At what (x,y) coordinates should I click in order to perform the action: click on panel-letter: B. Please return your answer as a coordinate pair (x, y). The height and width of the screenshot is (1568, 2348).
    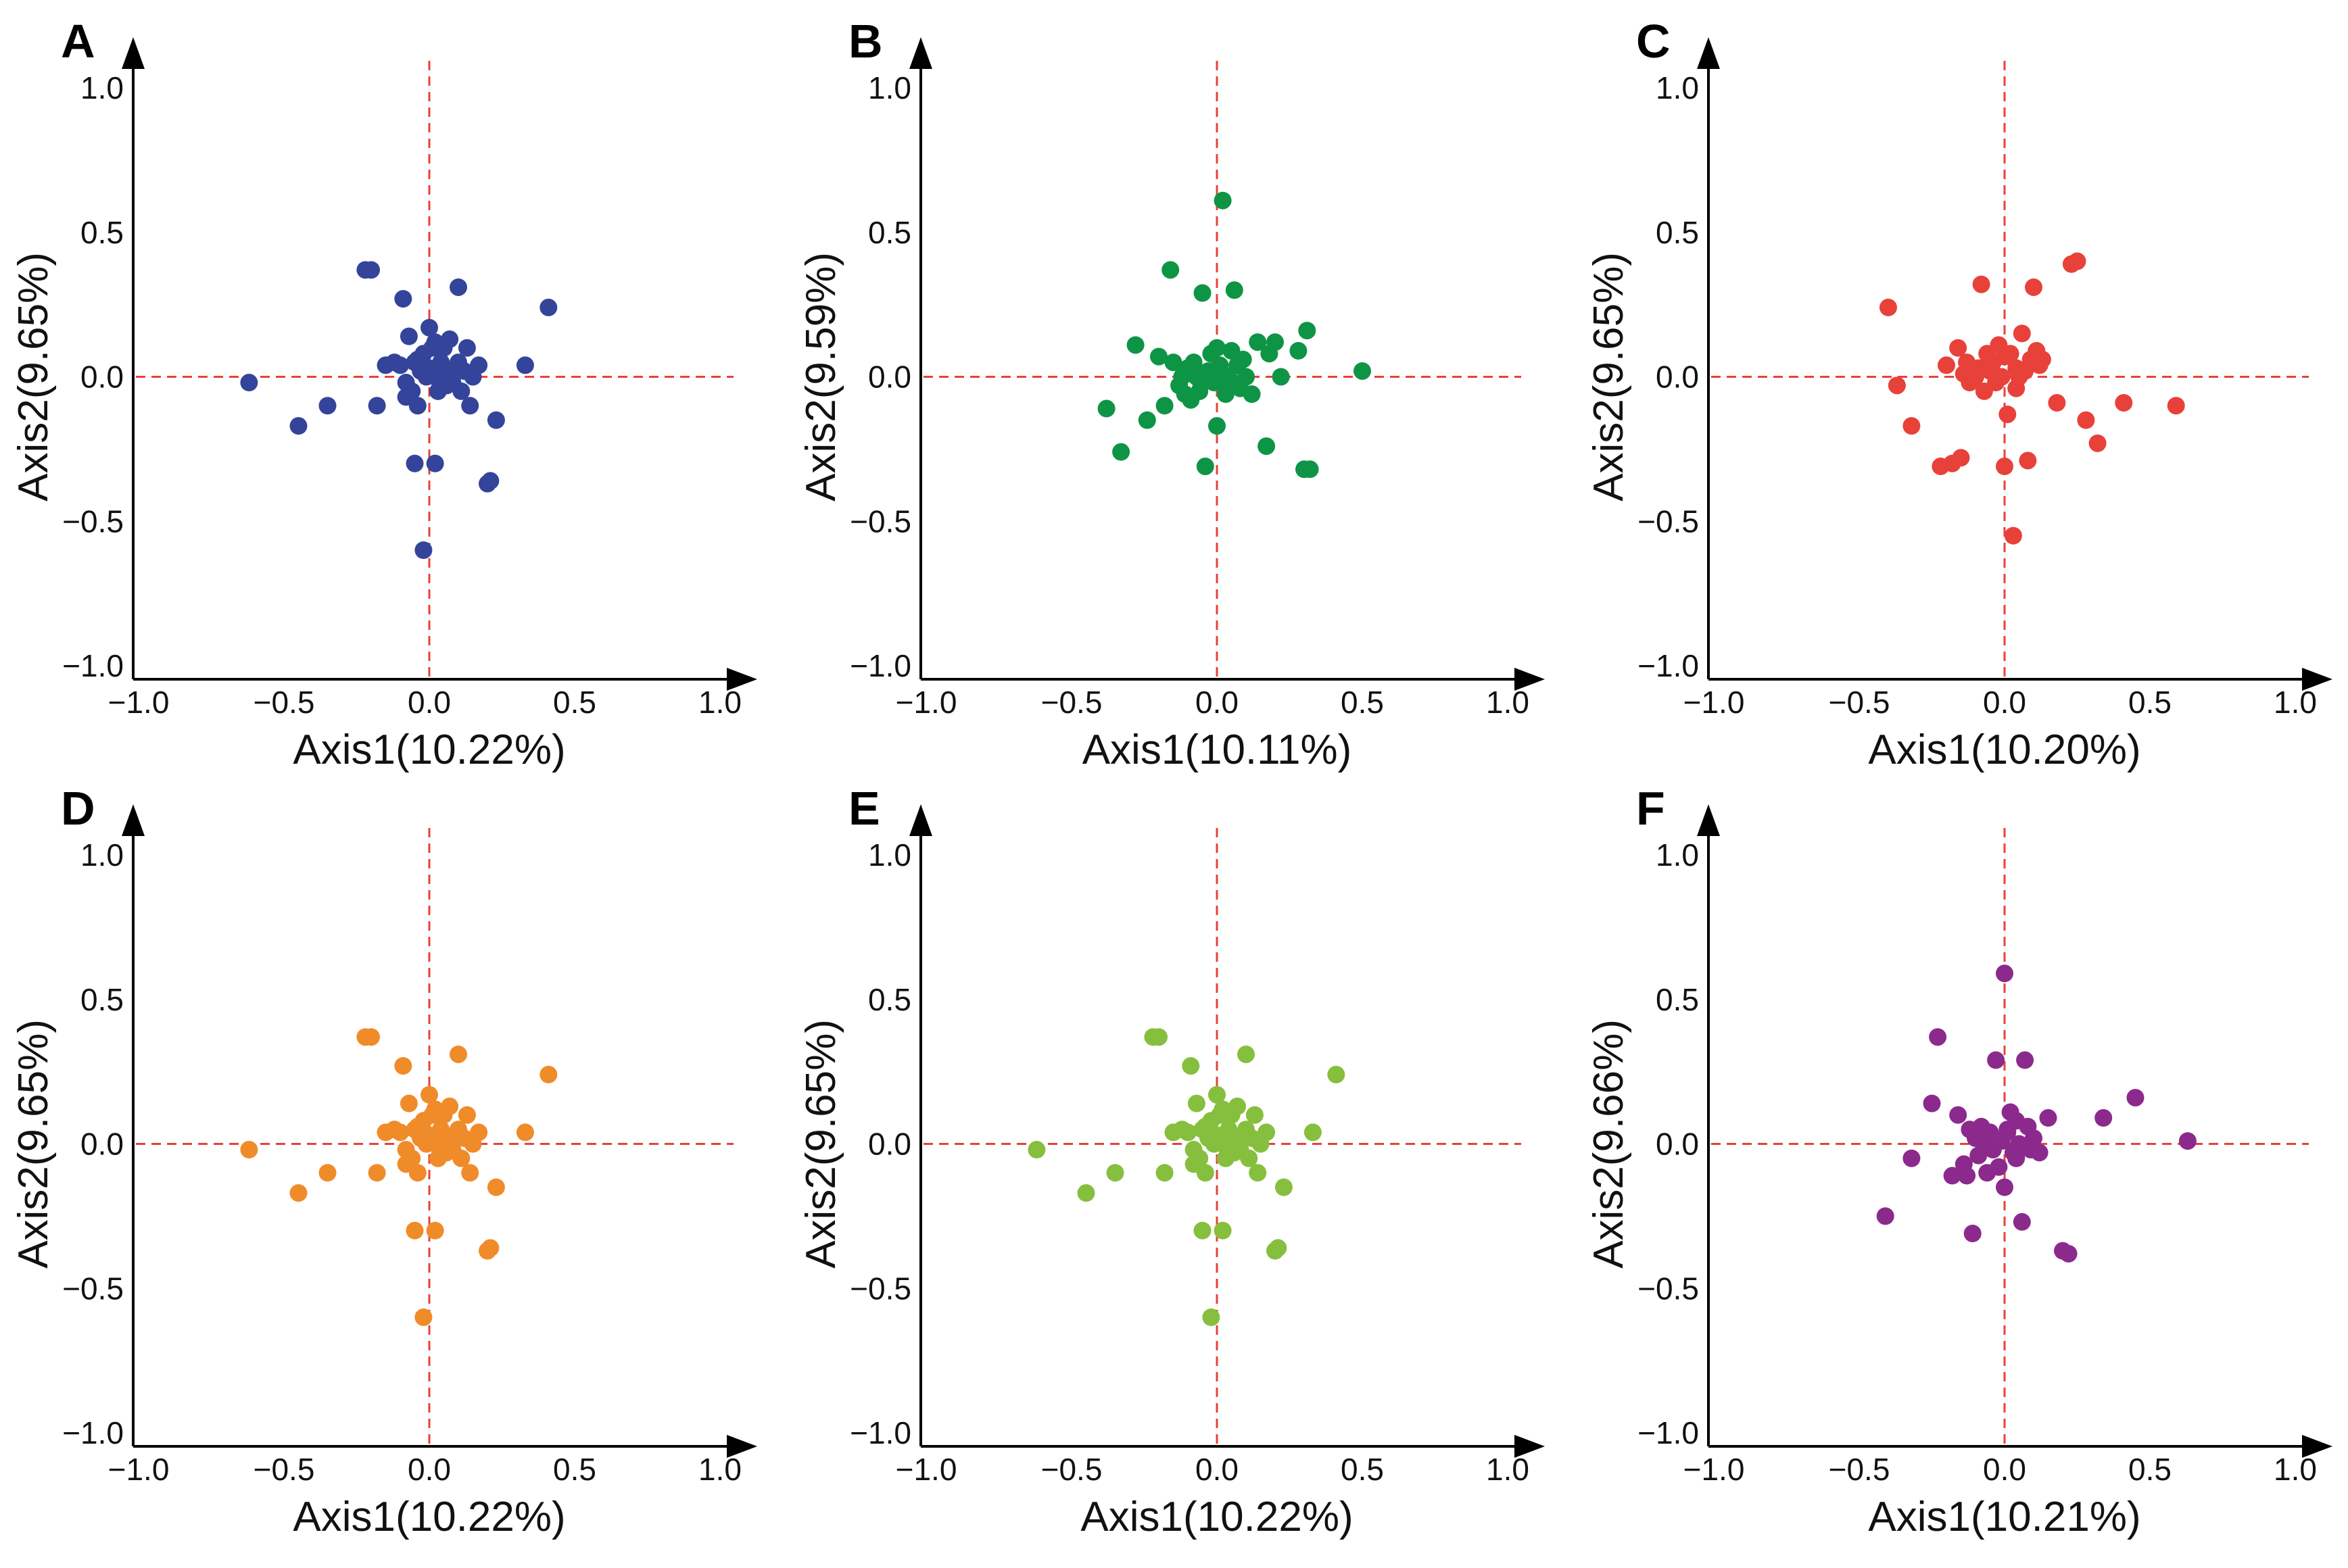
    Looking at the image, I should click on (865, 41).